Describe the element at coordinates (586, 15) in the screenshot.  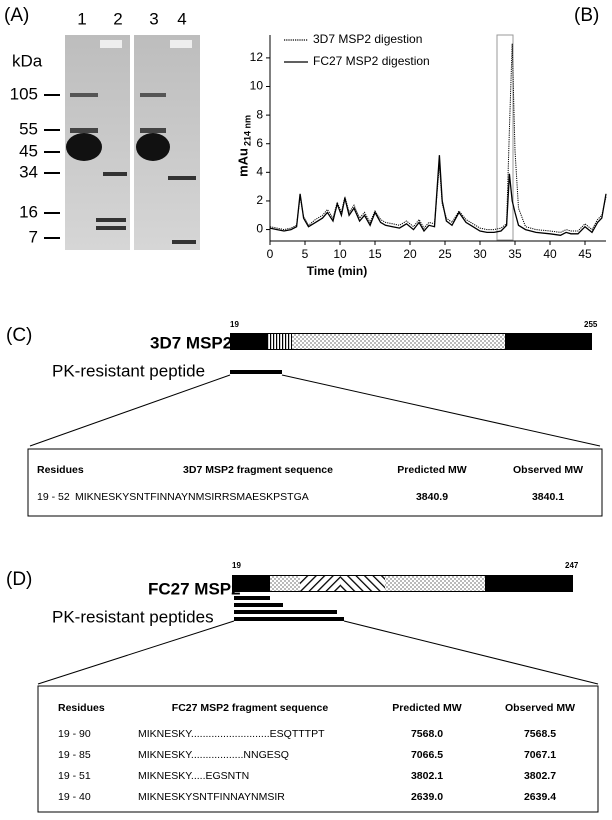
I see `panel-label: (B)` at that location.